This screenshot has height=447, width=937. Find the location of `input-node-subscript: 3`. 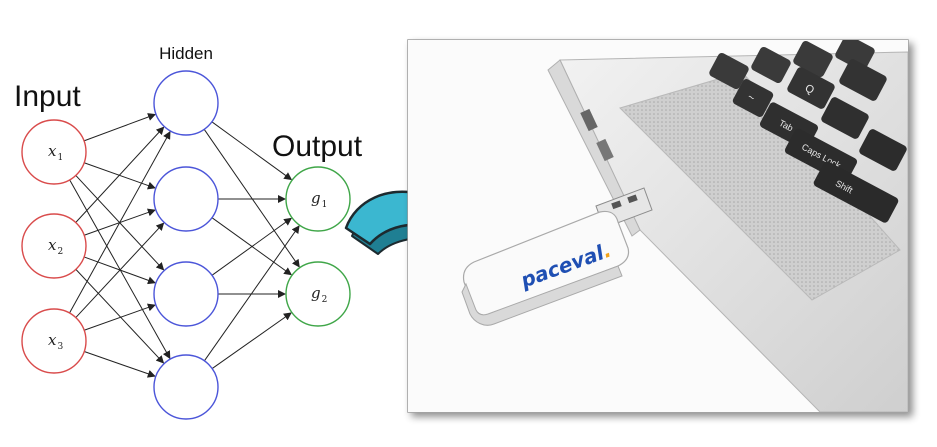

input-node-subscript: 3 is located at coordinates (60, 347).